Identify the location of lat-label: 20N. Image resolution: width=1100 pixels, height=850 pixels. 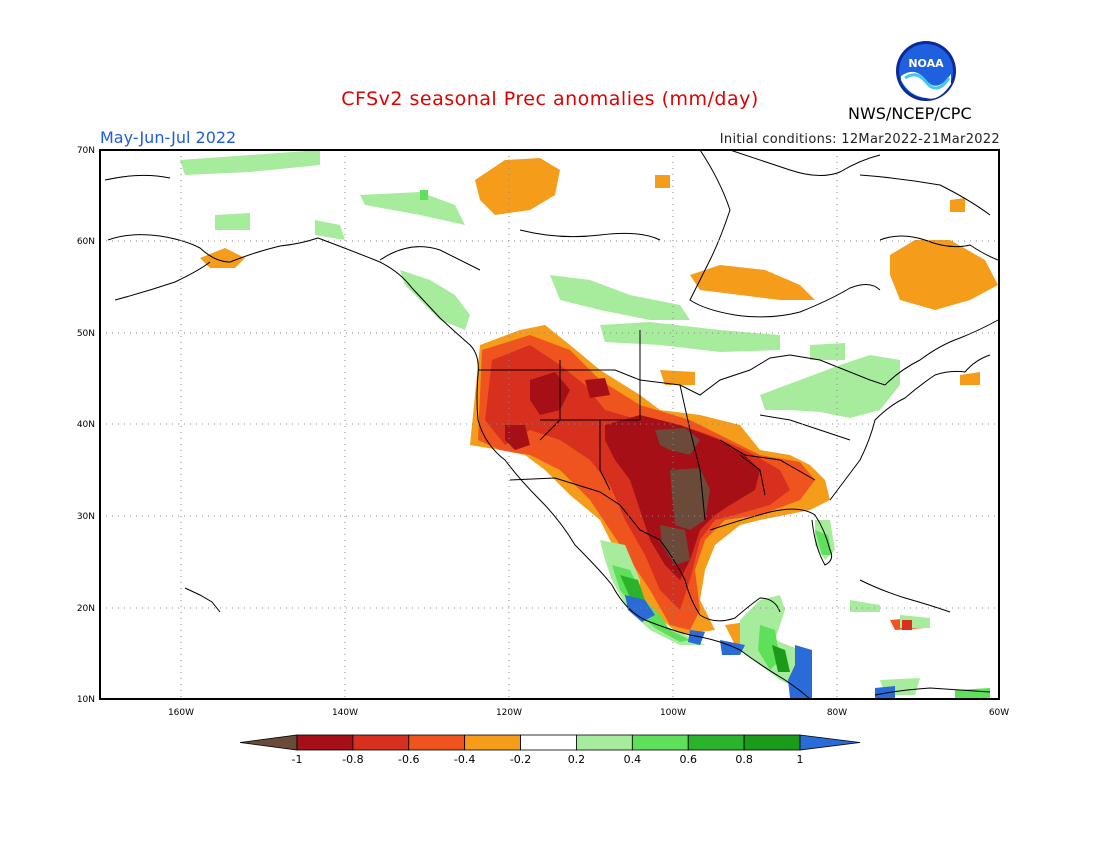
(86, 609).